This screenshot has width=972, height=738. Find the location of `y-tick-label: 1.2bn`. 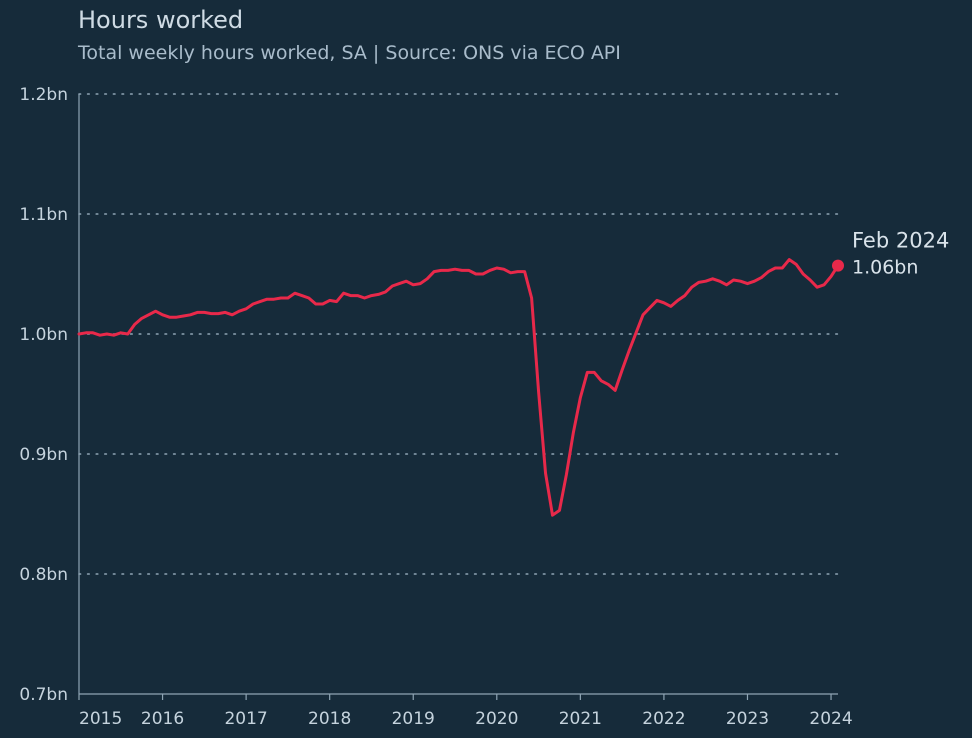

y-tick-label: 1.2bn is located at coordinates (43, 95).